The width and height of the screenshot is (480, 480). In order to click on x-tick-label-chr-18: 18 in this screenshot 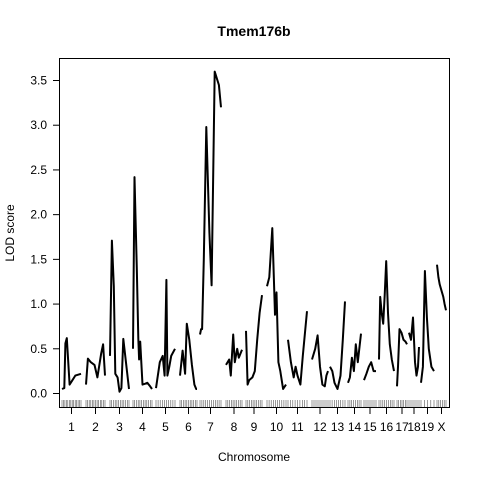, I will do `click(414, 427)`.